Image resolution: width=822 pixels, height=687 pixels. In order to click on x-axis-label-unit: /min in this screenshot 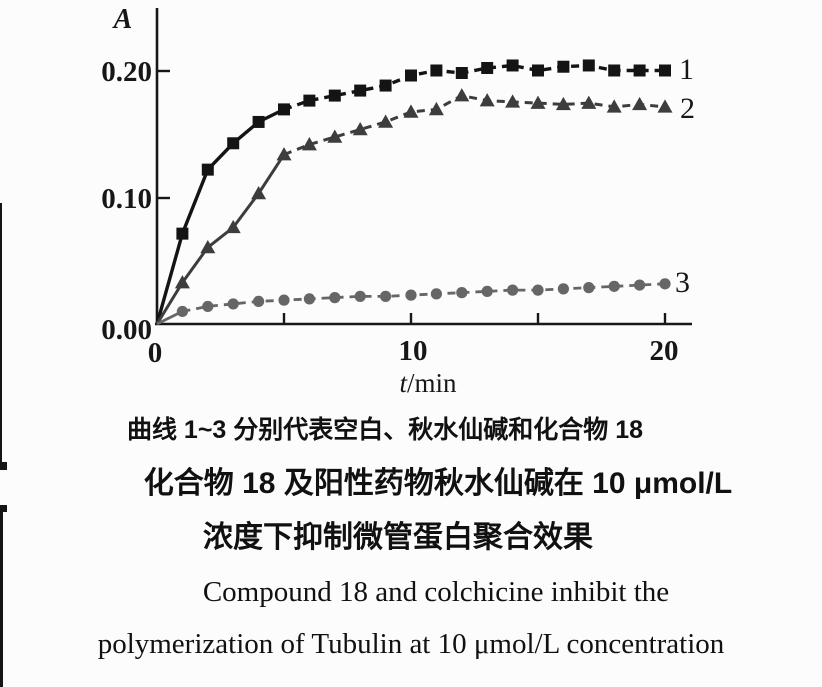, I will do `click(432, 383)`.